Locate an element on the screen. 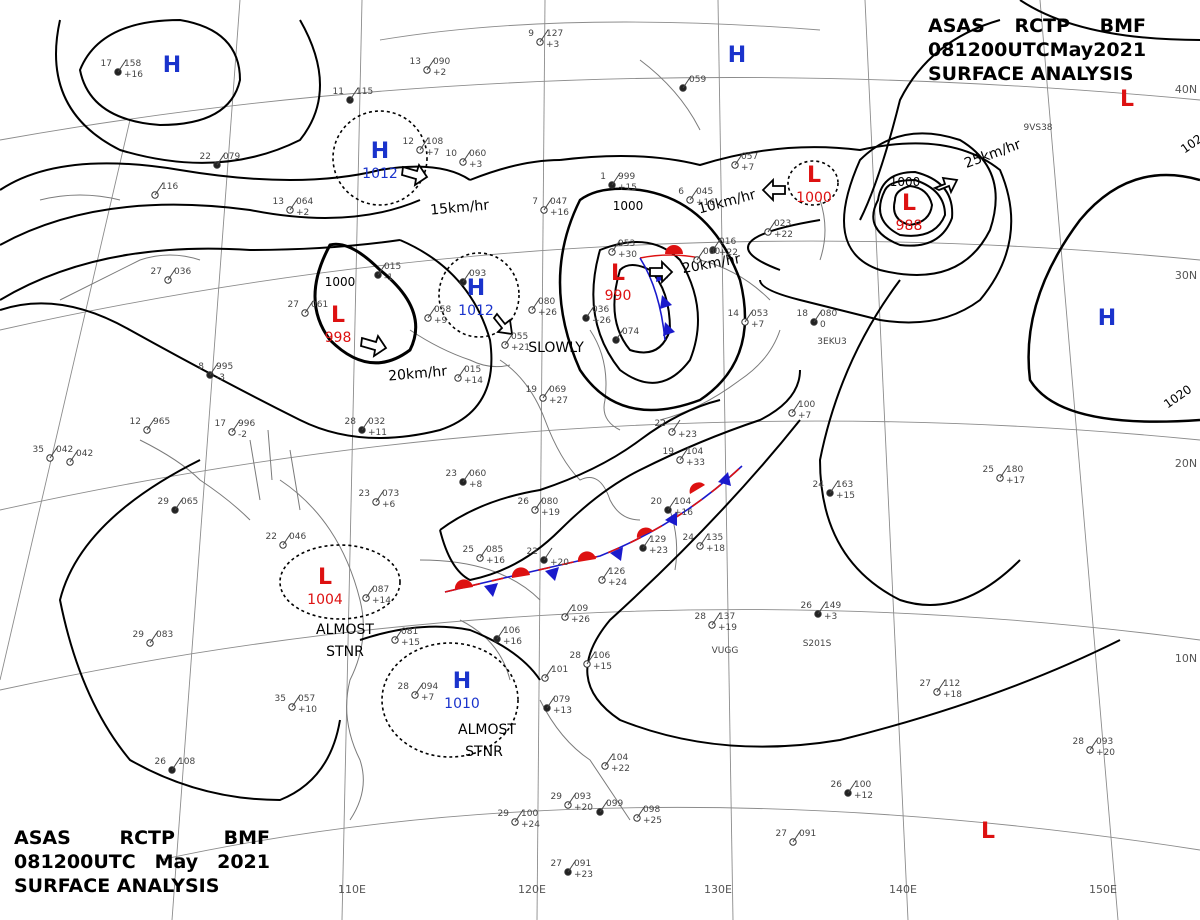 The height and width of the screenshot is (920, 1200). station-temperature: 14 is located at coordinates (734, 314).